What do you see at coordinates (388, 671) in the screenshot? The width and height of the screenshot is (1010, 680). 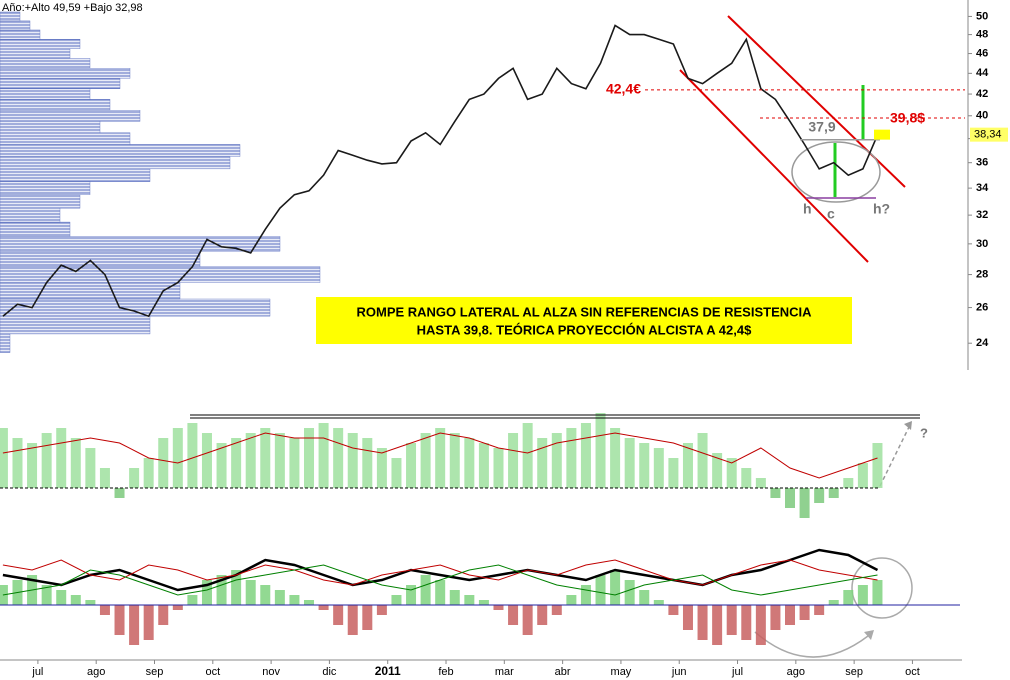 I see `x-tick-label: 2011` at bounding box center [388, 671].